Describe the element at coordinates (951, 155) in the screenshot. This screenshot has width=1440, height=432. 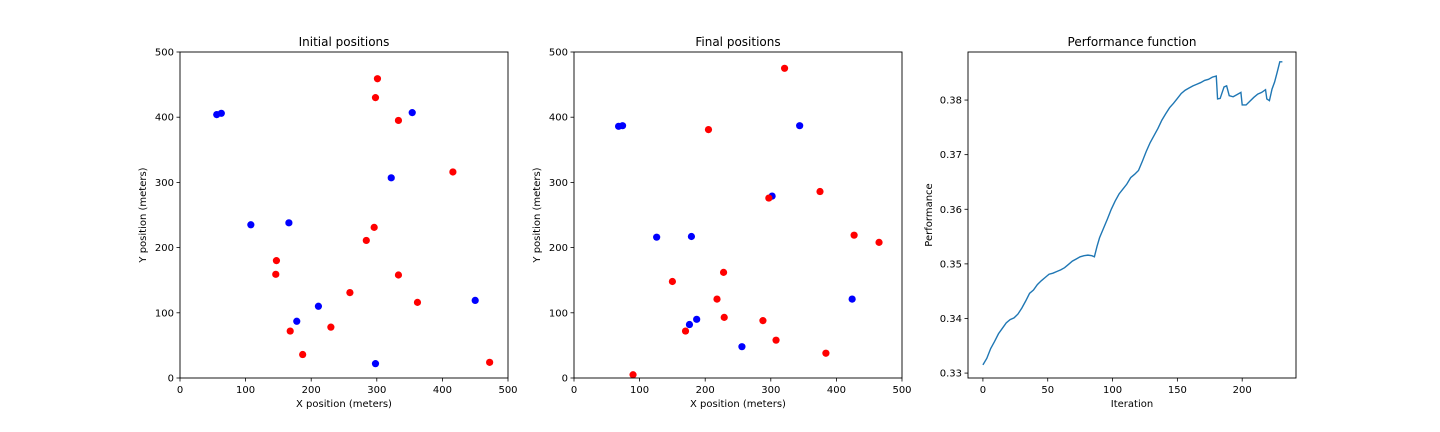
I see `y-tick-label: 0.37` at that location.